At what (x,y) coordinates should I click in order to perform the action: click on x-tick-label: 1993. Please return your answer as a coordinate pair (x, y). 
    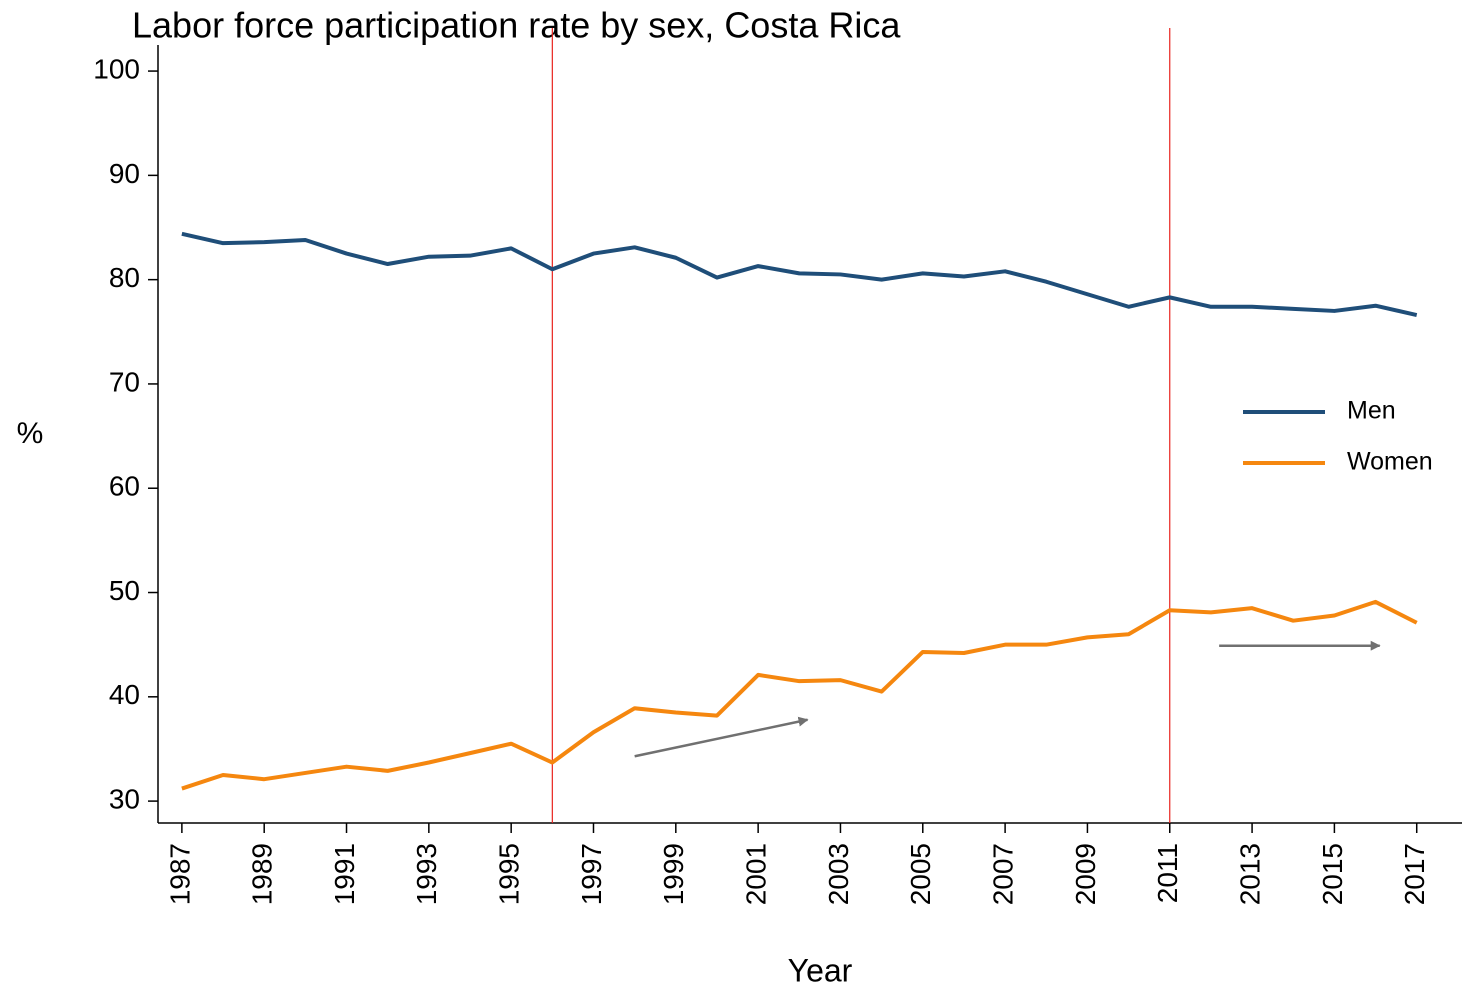
    Looking at the image, I should click on (426, 874).